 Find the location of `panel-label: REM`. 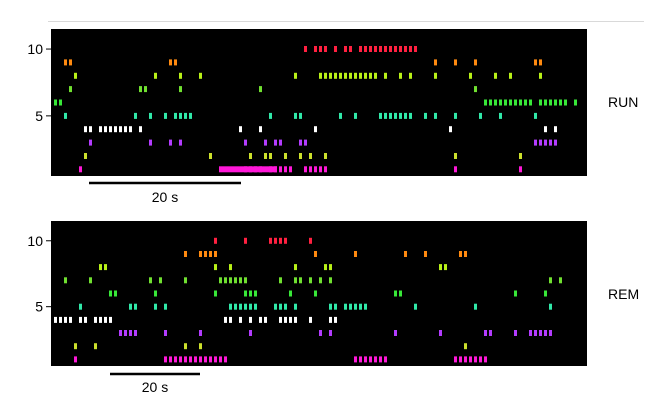

panel-label: REM is located at coordinates (623, 294).